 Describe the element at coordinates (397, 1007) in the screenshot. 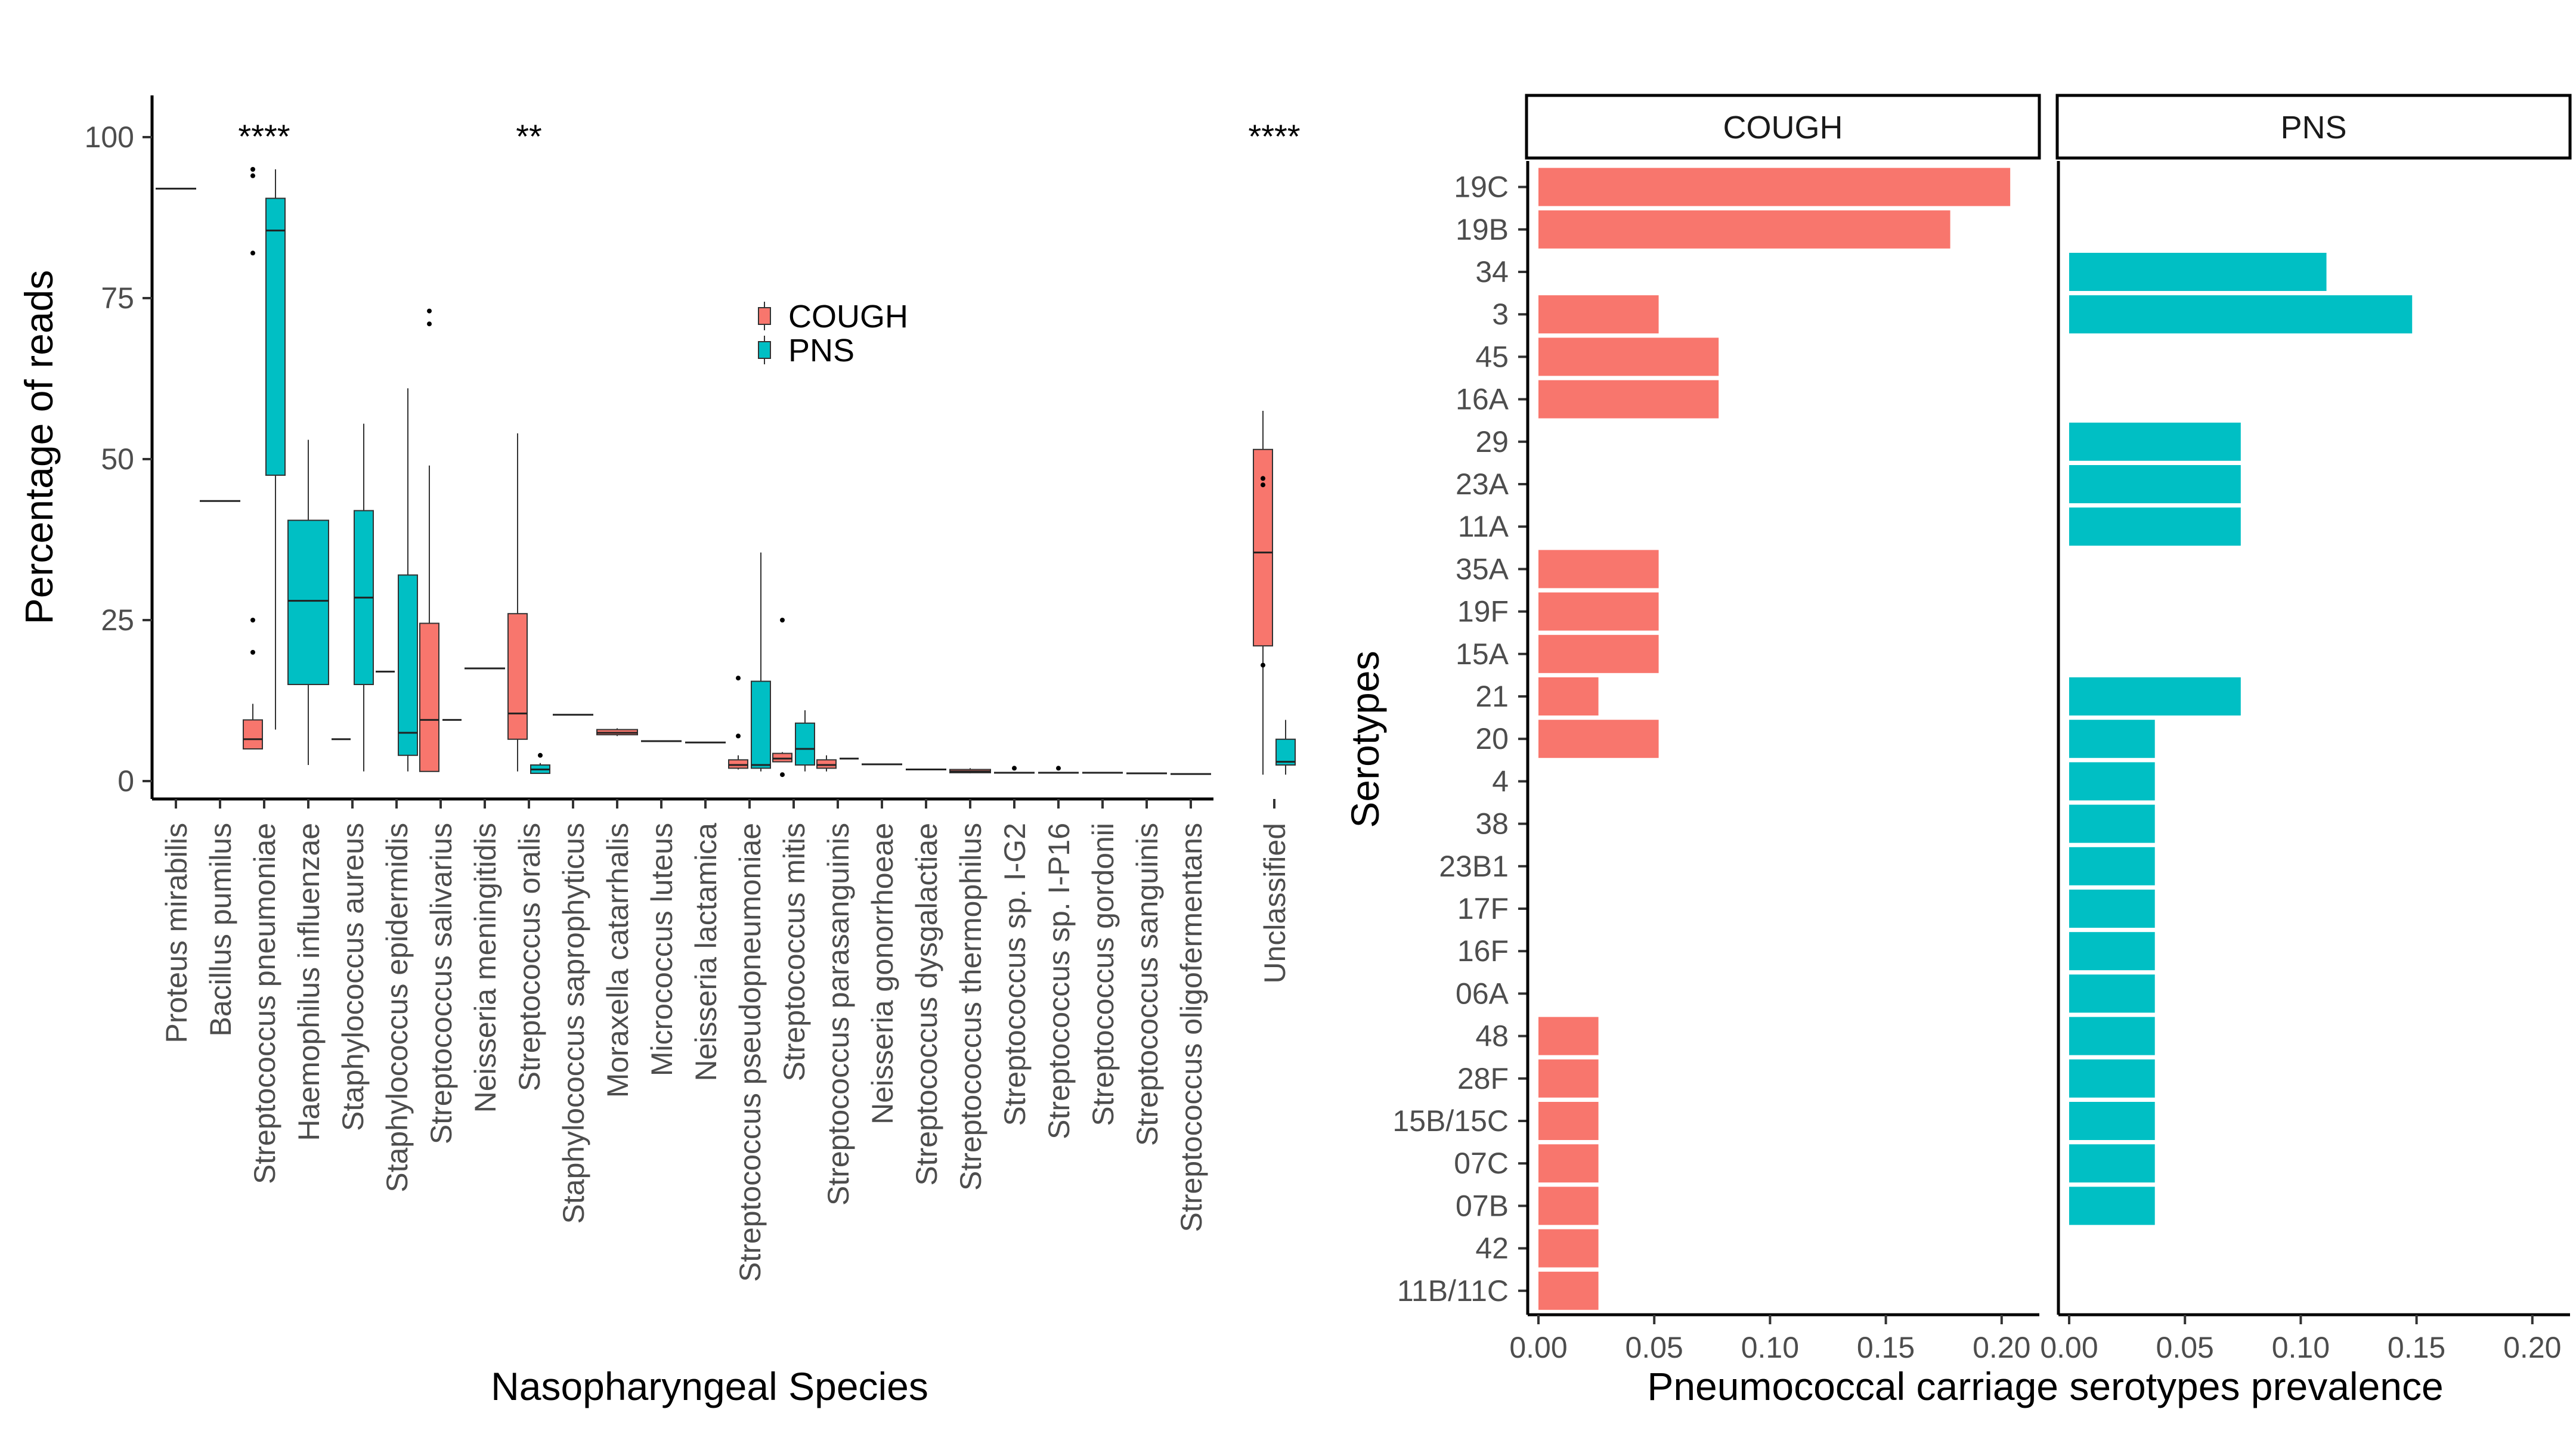

I see `x-tick-label: Staphylococcus epidermidis` at that location.